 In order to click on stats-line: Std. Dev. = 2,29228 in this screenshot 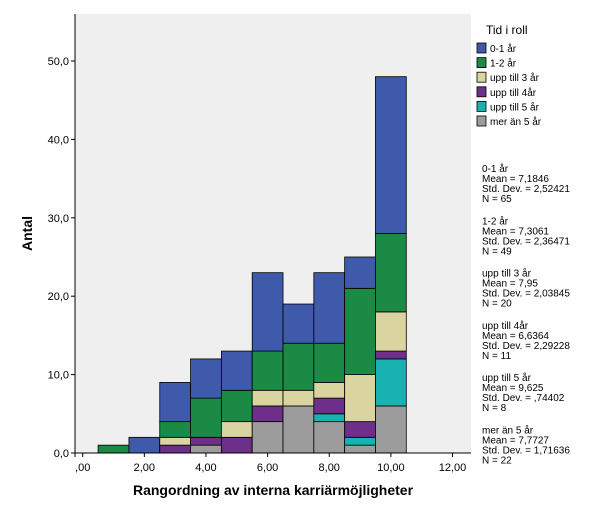, I will do `click(526, 346)`.